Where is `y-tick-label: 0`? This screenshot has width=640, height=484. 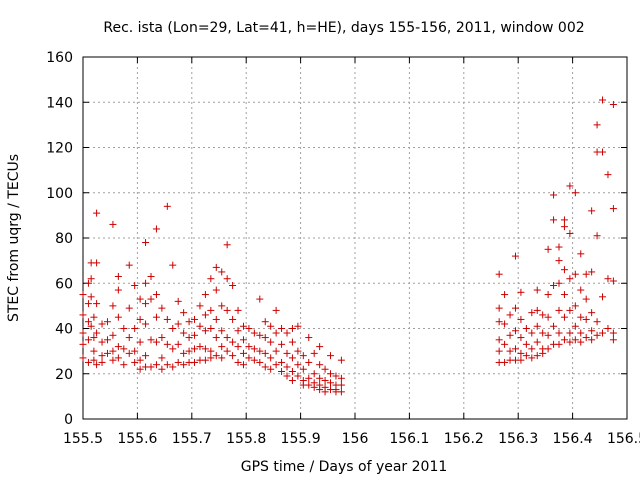 y-tick-label: 0 is located at coordinates (68, 420).